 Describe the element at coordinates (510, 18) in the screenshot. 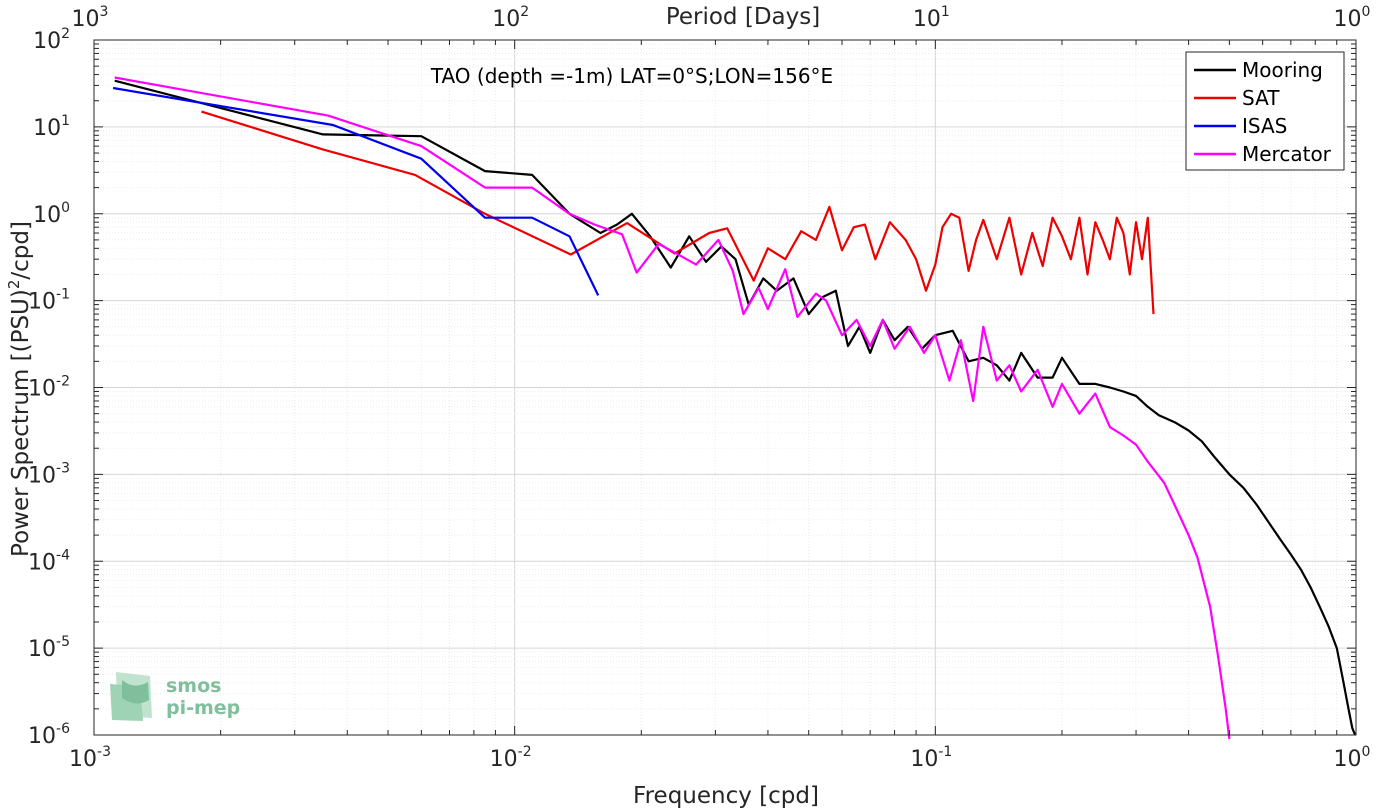

I see `top-tick-label: 102` at that location.